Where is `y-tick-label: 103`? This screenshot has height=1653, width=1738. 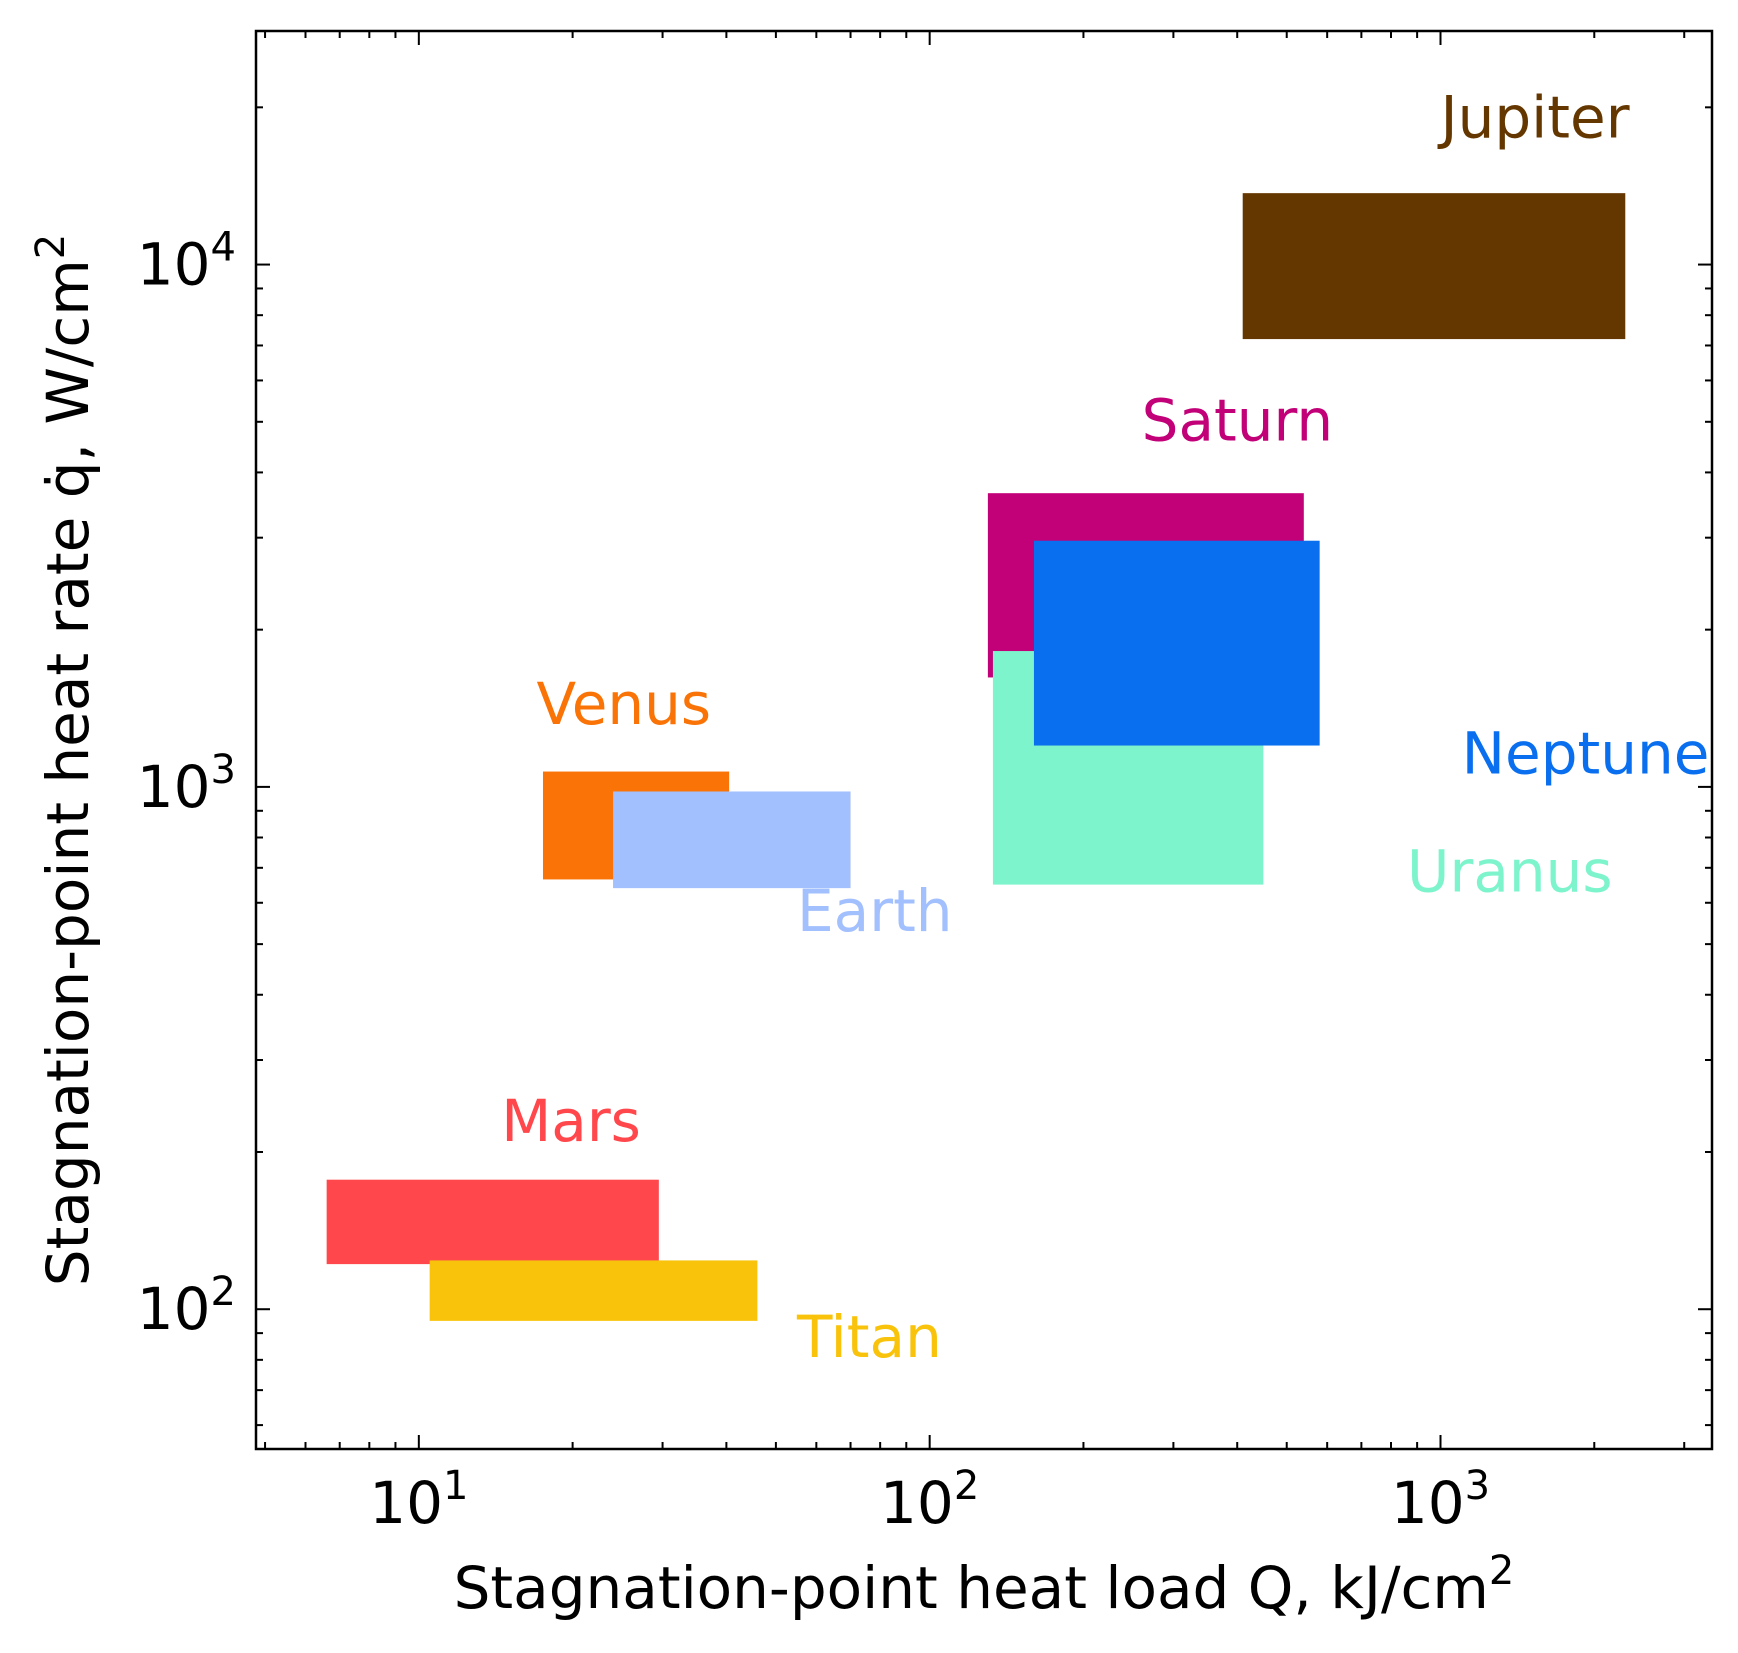
y-tick-label: 103 is located at coordinates (186, 784).